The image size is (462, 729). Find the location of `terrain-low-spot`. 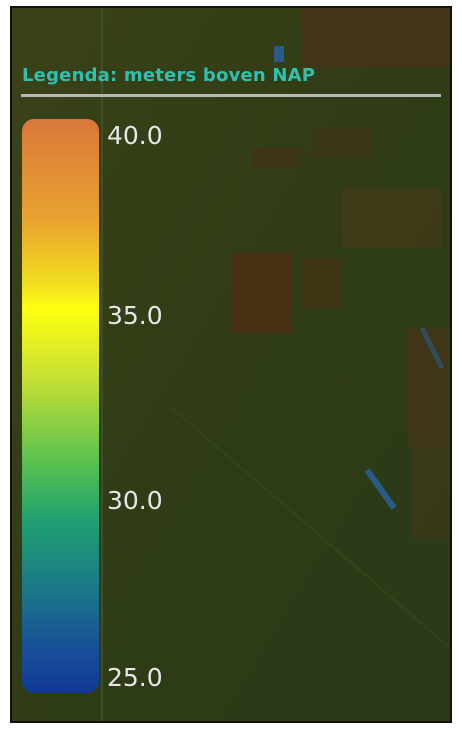

terrain-low-spot is located at coordinates (279, 54).